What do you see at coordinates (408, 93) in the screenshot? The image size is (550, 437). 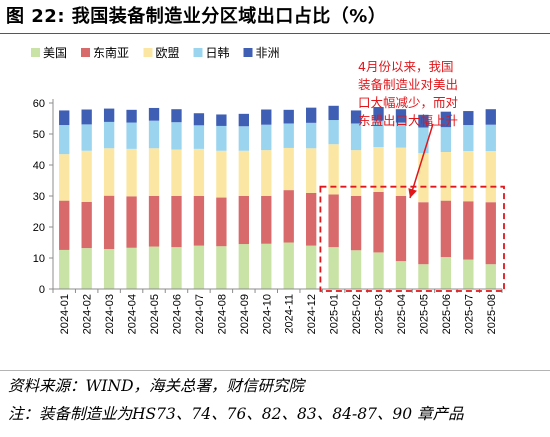 I see `annotation-text: 4月份以来，我国装备制造业对美出口大幅减少，而对东盟出口大幅上升` at bounding box center [408, 93].